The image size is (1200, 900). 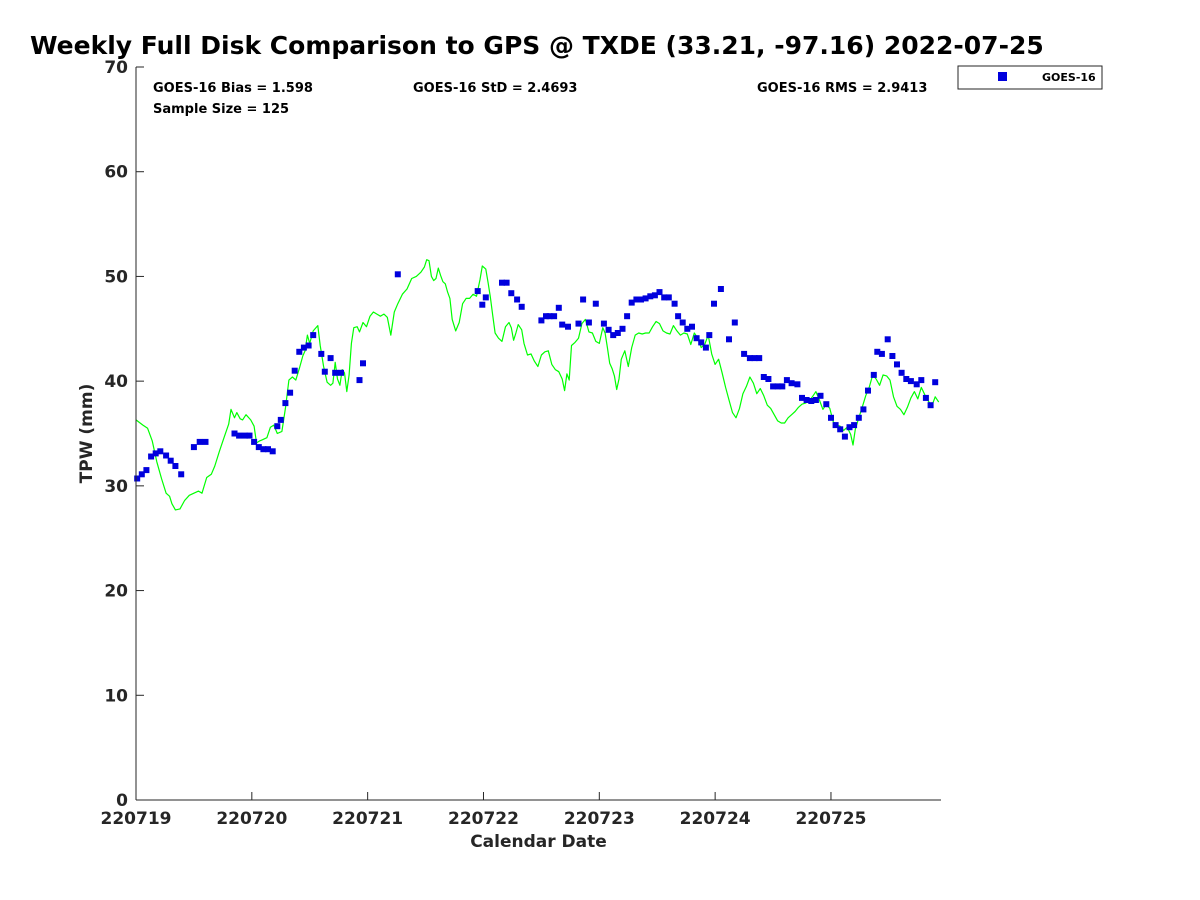 I want to click on y-tick-label: 0, so click(x=122, y=801).